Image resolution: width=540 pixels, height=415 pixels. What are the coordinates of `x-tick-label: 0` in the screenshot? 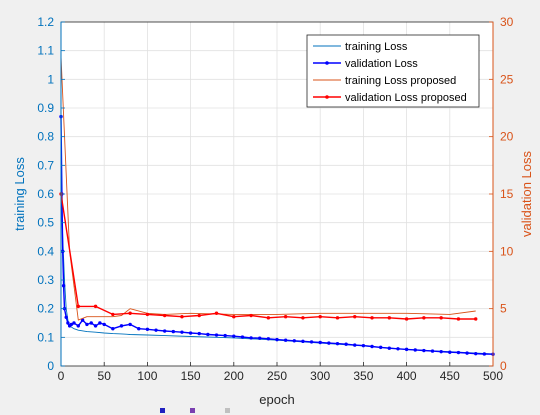 It's located at (61, 376).